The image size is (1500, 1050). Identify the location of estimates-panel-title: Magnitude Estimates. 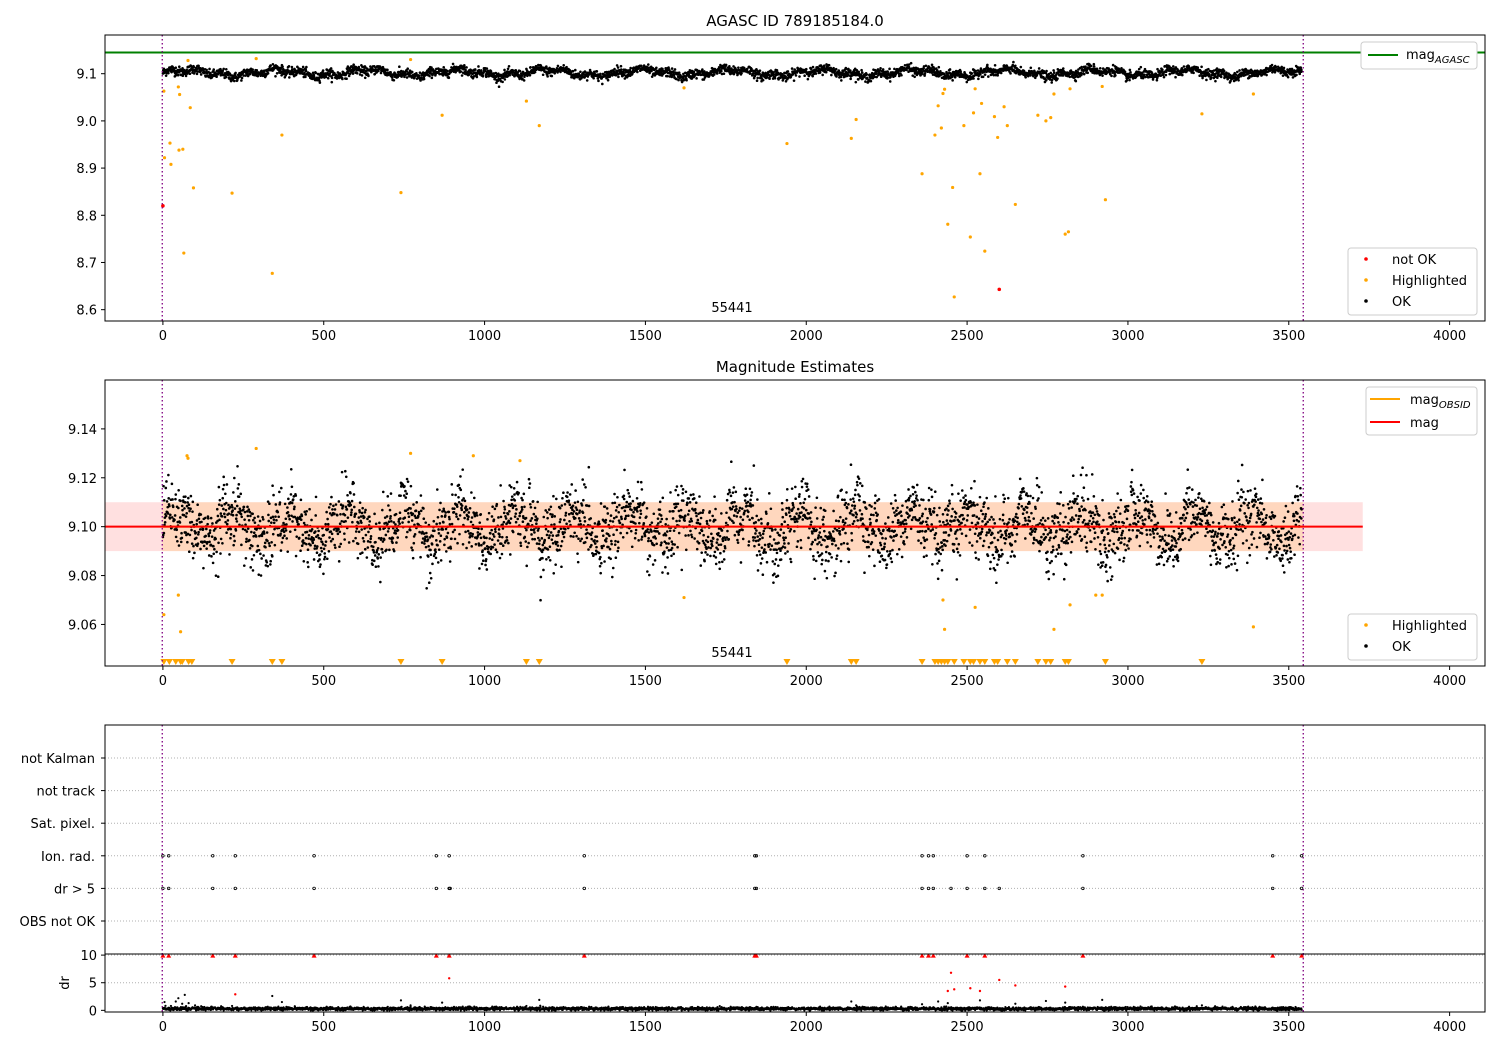
(795, 367).